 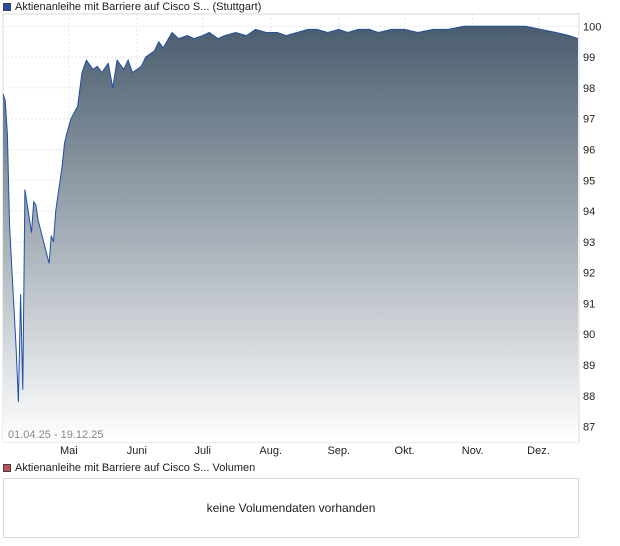 What do you see at coordinates (69, 451) in the screenshot?
I see `x-tick-label: Mai` at bounding box center [69, 451].